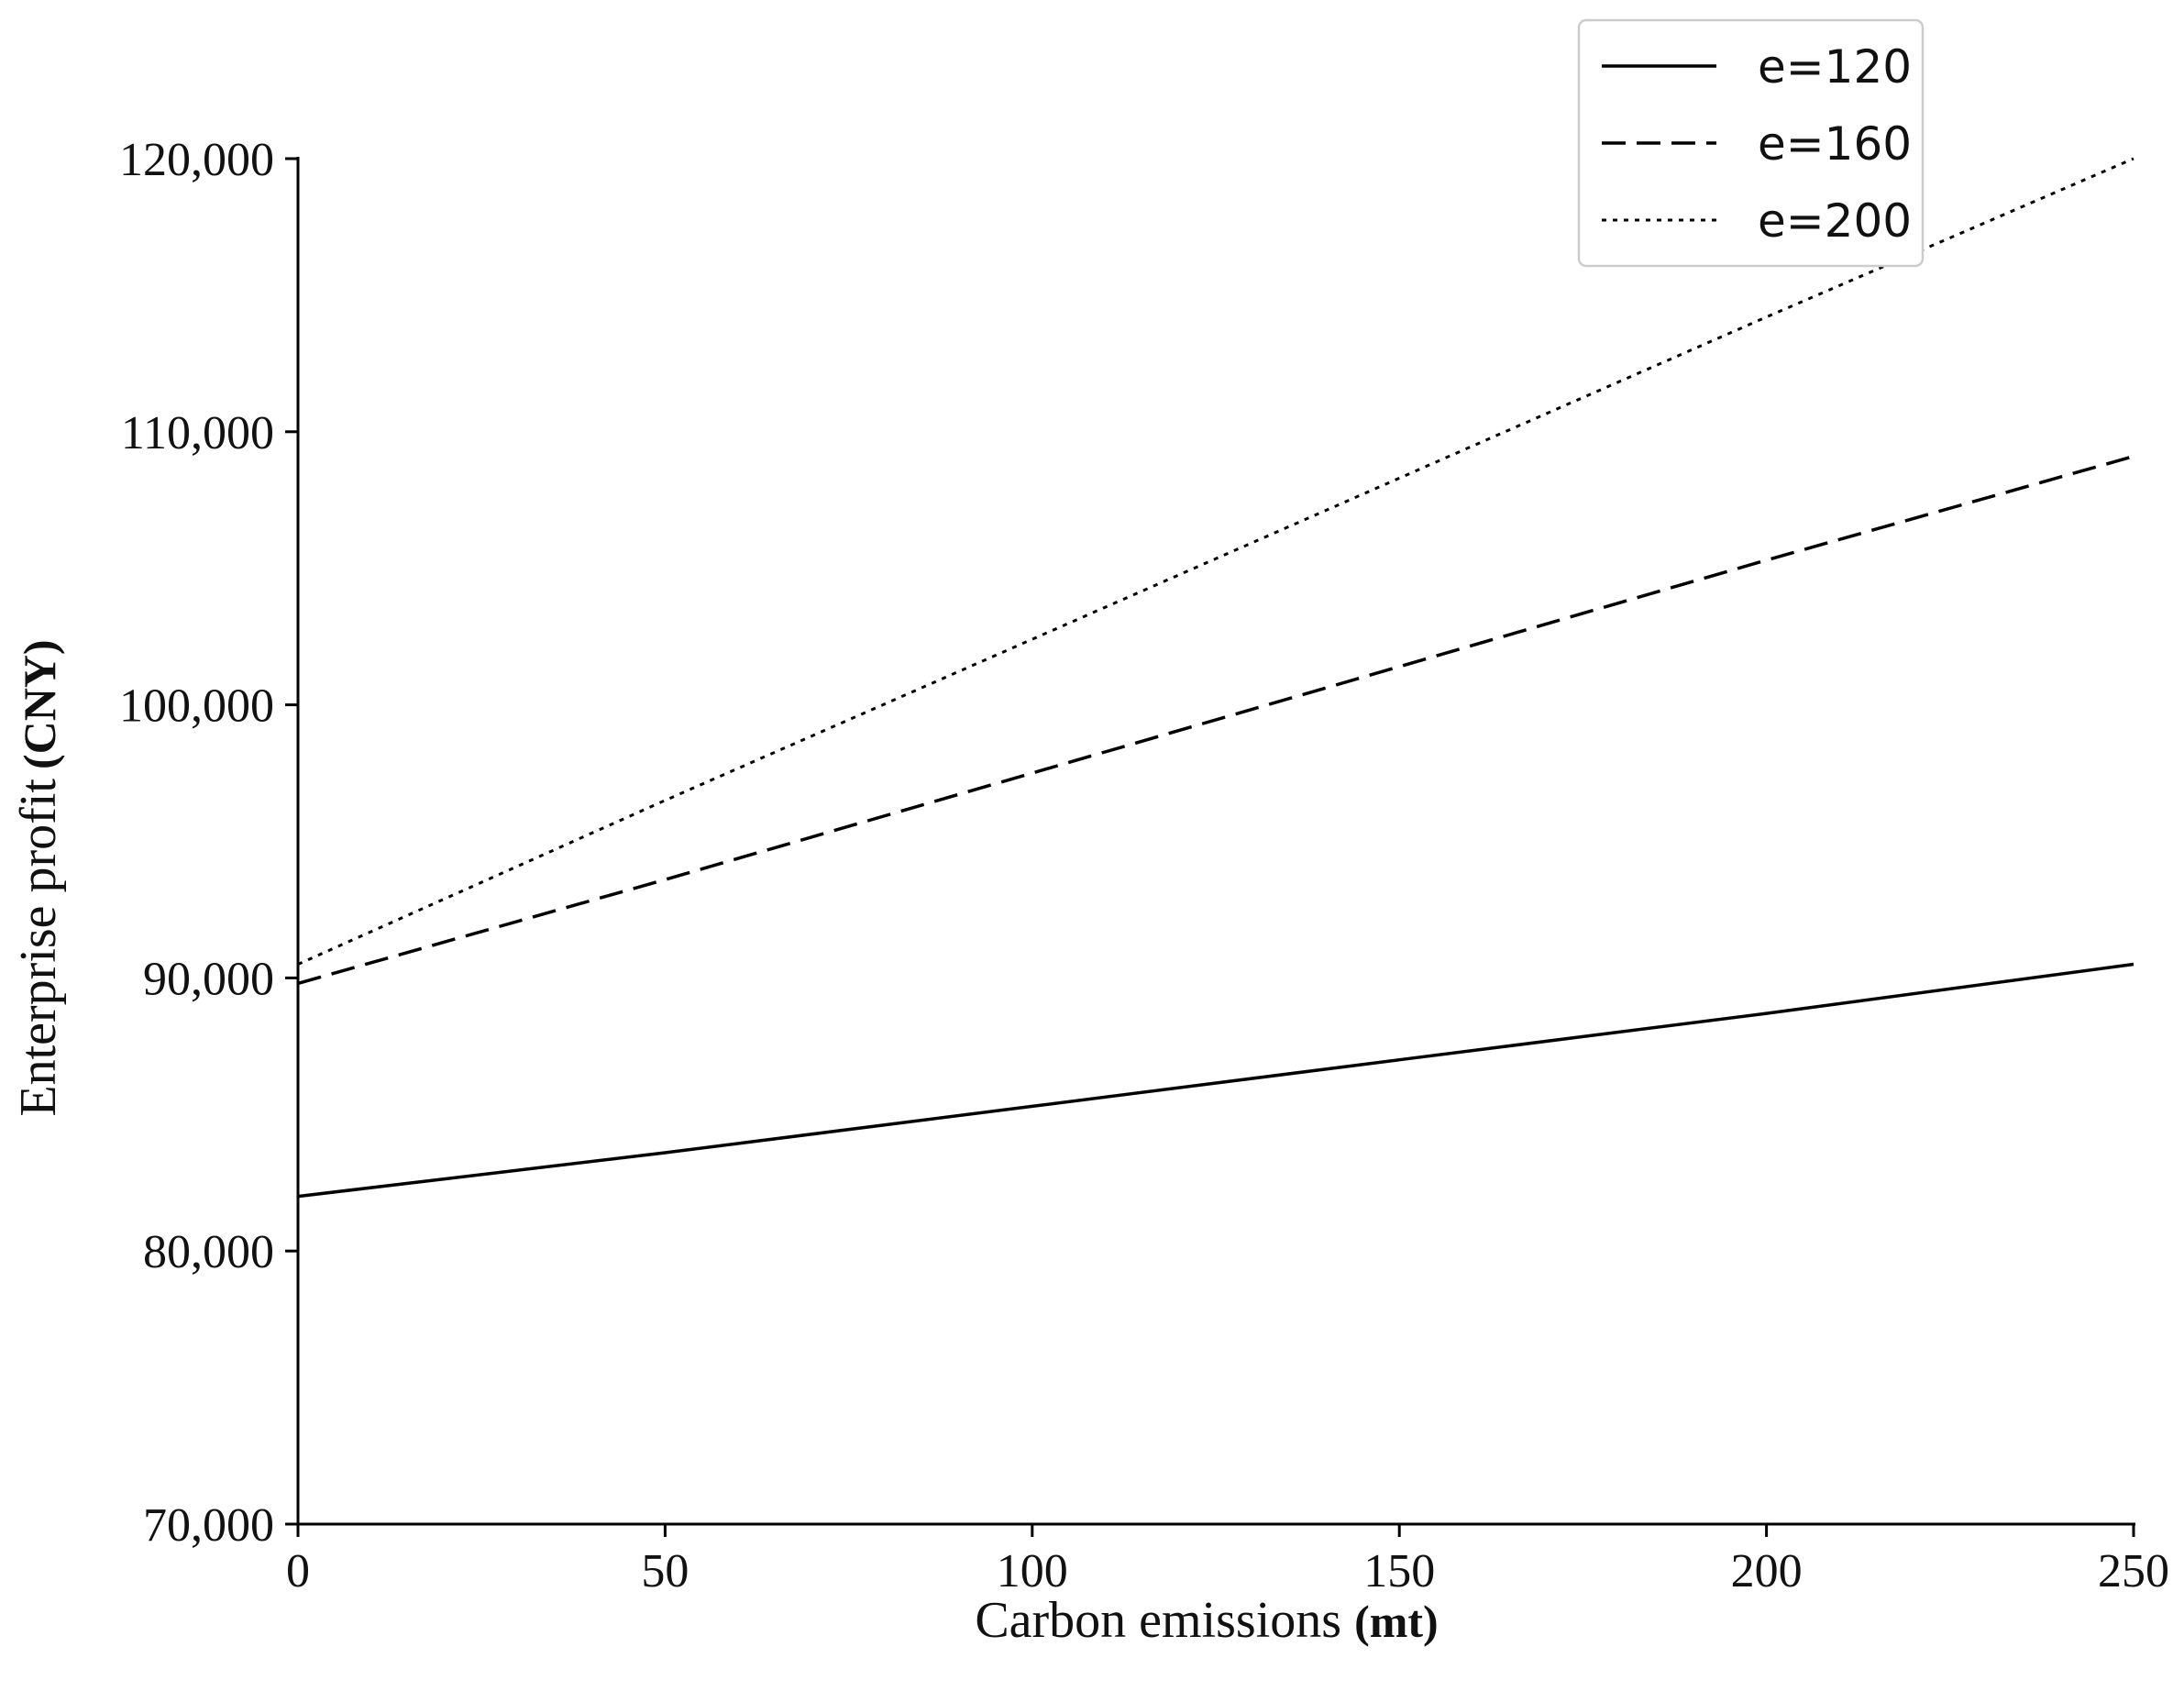  What do you see at coordinates (1396, 1622) in the screenshot?
I see `x-axis-unit: (mt)` at bounding box center [1396, 1622].